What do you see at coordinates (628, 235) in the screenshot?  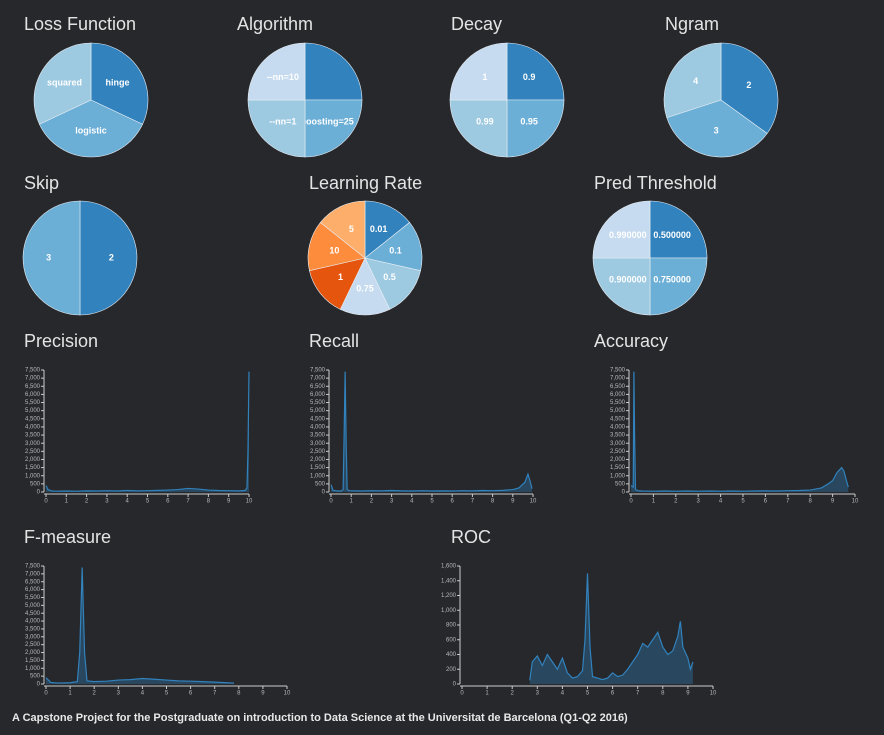 I see `slice-label: 0.990000` at bounding box center [628, 235].